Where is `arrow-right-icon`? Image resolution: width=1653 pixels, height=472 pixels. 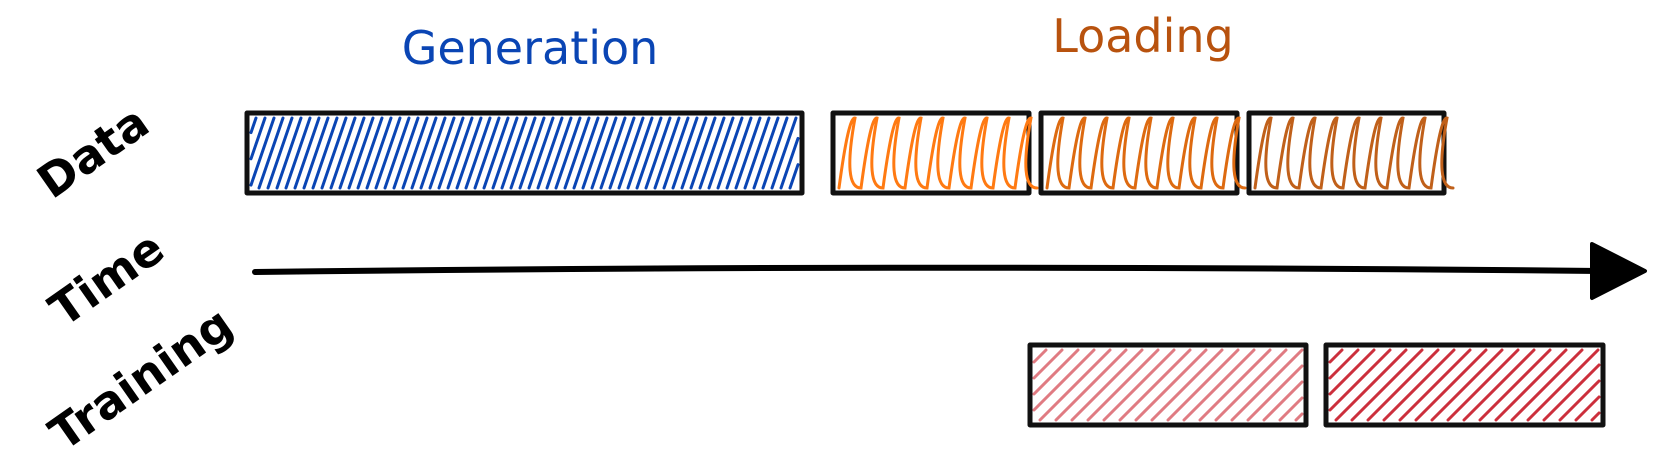 arrow-right-icon is located at coordinates (1618, 271).